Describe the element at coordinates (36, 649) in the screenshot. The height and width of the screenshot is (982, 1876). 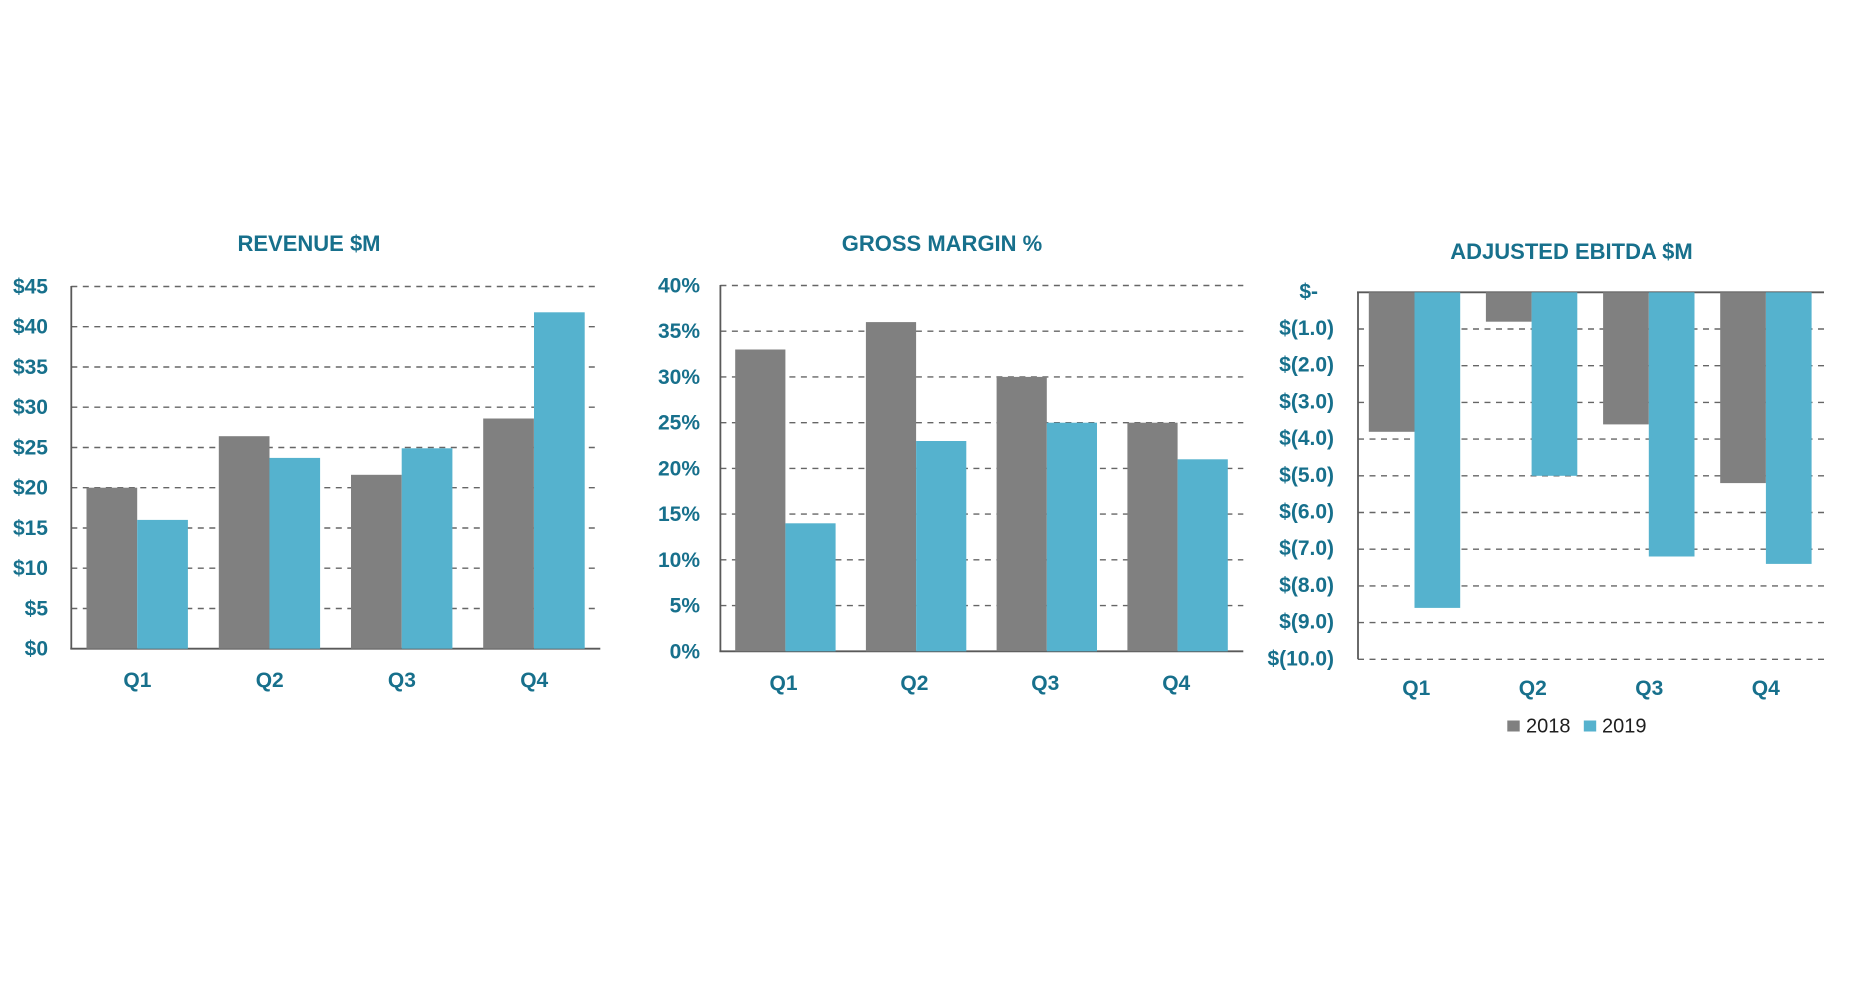
I see `svg-text: $0` at that location.